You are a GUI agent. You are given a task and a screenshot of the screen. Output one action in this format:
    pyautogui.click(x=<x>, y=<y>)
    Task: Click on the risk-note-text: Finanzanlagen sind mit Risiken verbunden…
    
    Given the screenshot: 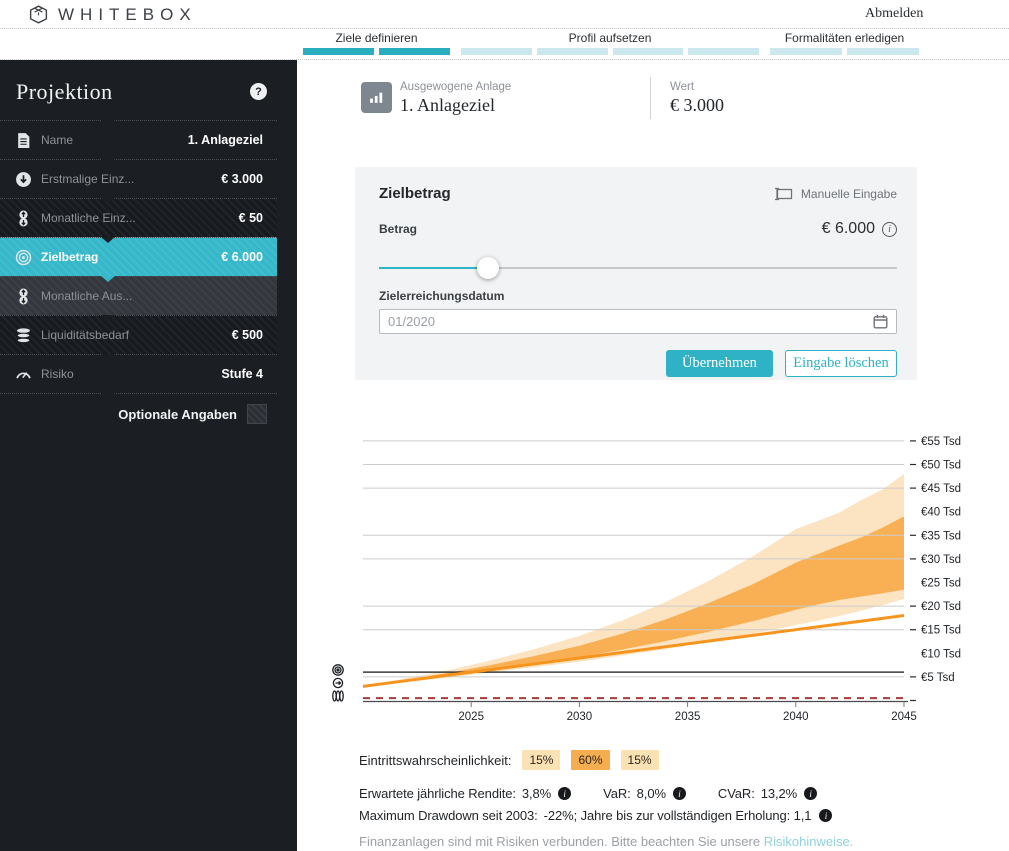 What is the action you would take?
    pyautogui.click(x=561, y=841)
    